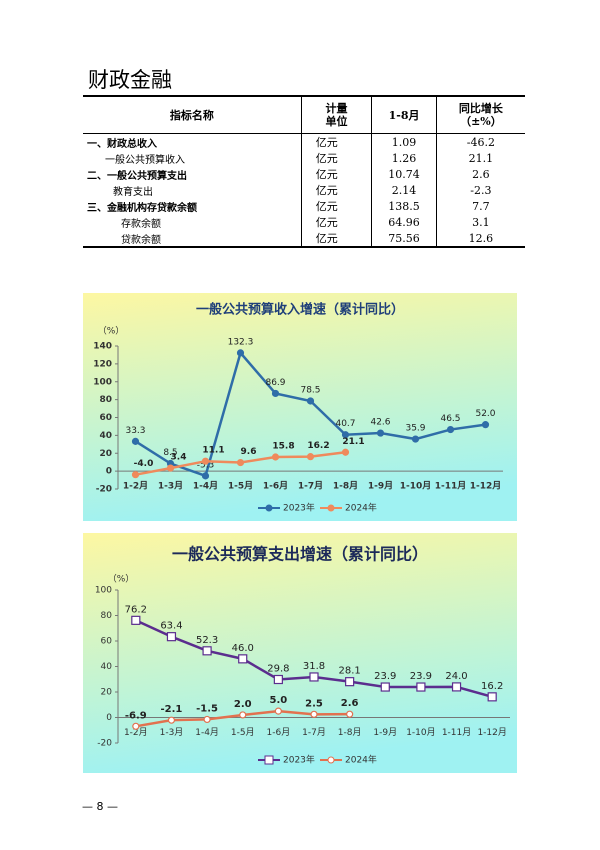  What do you see at coordinates (456, 732) in the screenshot?
I see `x-tick-label: 1-11月` at bounding box center [456, 732].